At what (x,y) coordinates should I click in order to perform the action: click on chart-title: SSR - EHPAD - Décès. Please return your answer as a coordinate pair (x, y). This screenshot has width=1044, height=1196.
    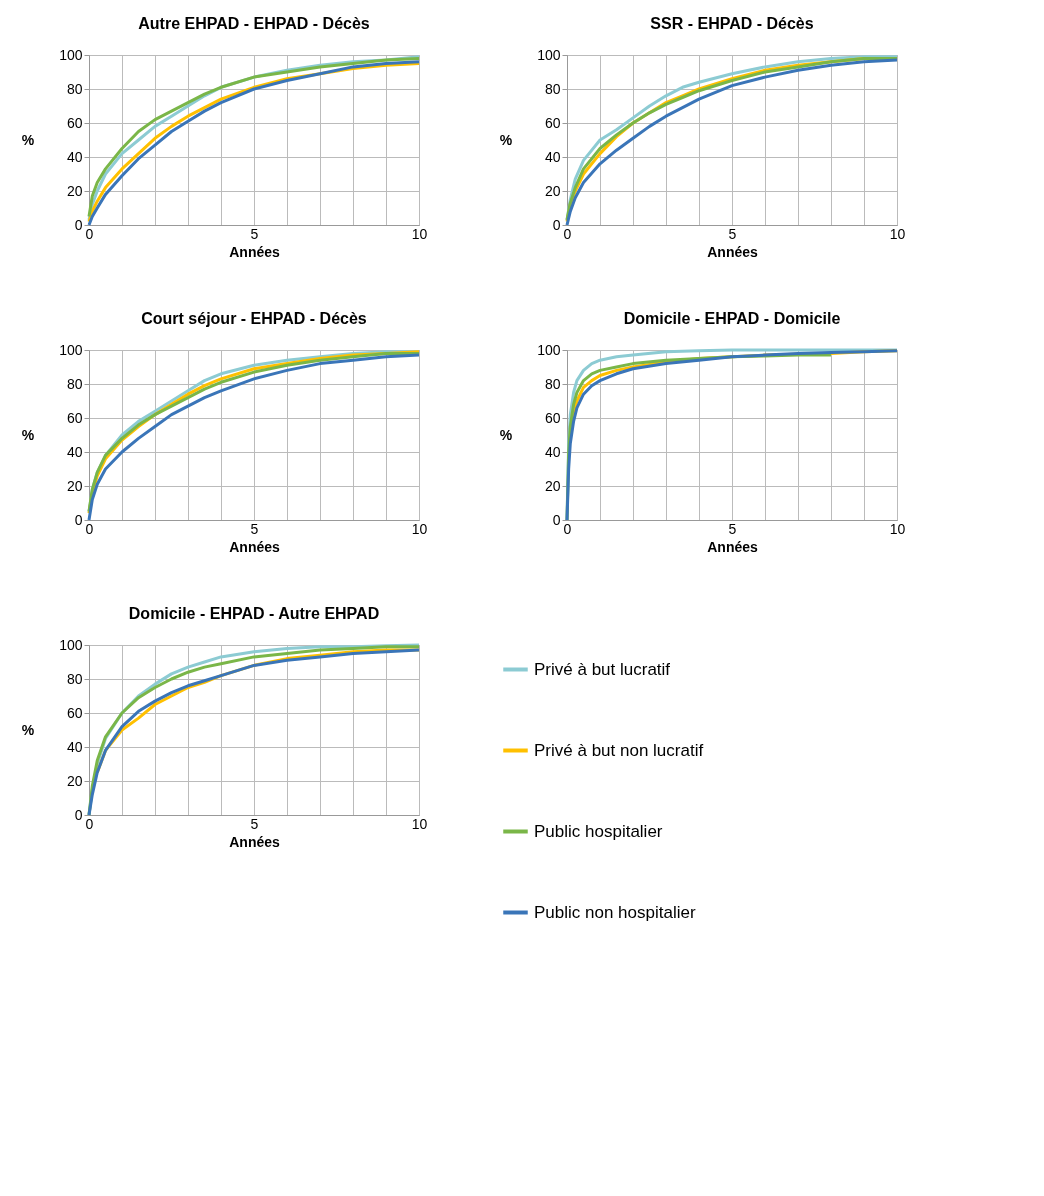
    Looking at the image, I should click on (732, 23).